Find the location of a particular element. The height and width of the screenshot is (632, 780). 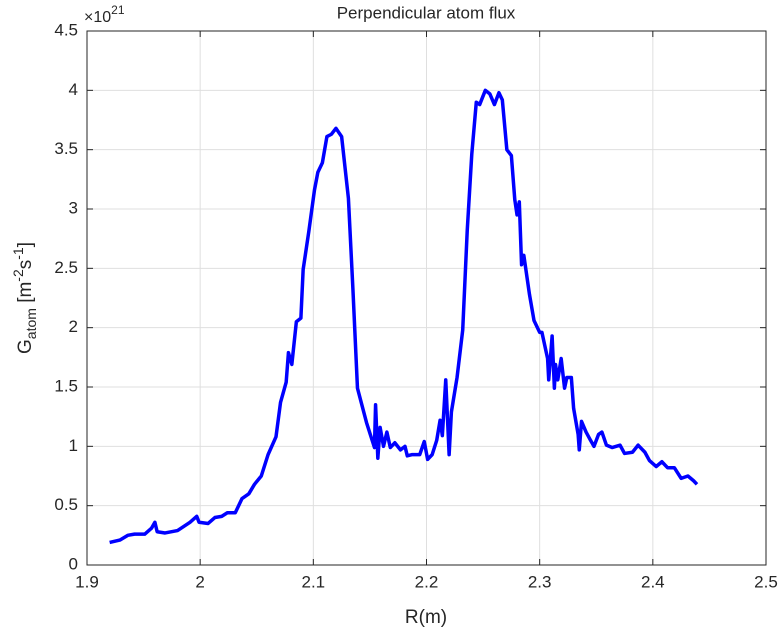

y-axis-label: Gatom [m-2s-1] is located at coordinates (24, 298).